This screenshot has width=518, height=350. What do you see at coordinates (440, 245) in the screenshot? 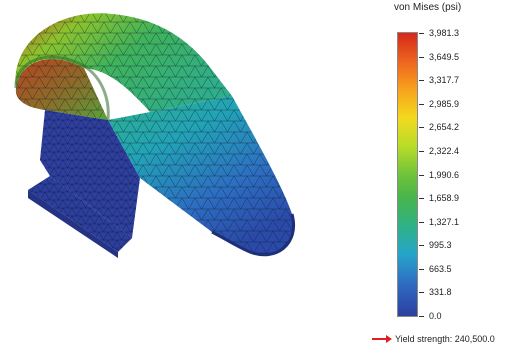
I see `colorbar-tick-label: 995.3` at bounding box center [440, 245].